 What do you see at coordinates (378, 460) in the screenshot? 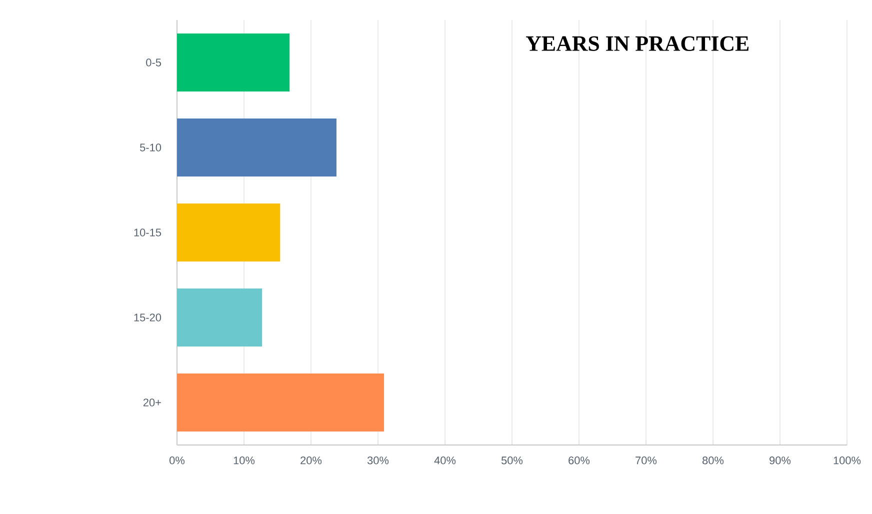
I see `x-tick-label: 30%` at bounding box center [378, 460].